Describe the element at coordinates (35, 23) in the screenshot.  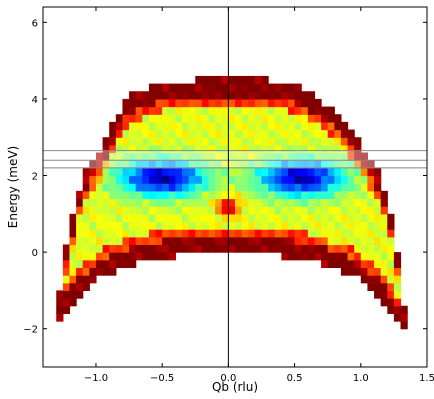
I see `y-tick-label: 6` at that location.